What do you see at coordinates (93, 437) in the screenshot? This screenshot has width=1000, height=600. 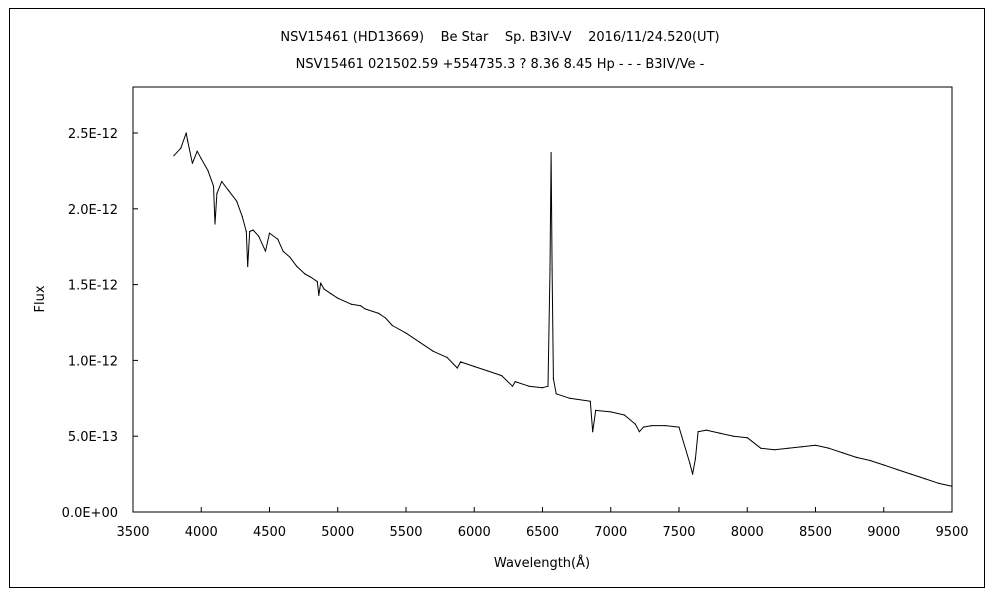 I see `y-tick-label: 5.0E-13` at bounding box center [93, 437].